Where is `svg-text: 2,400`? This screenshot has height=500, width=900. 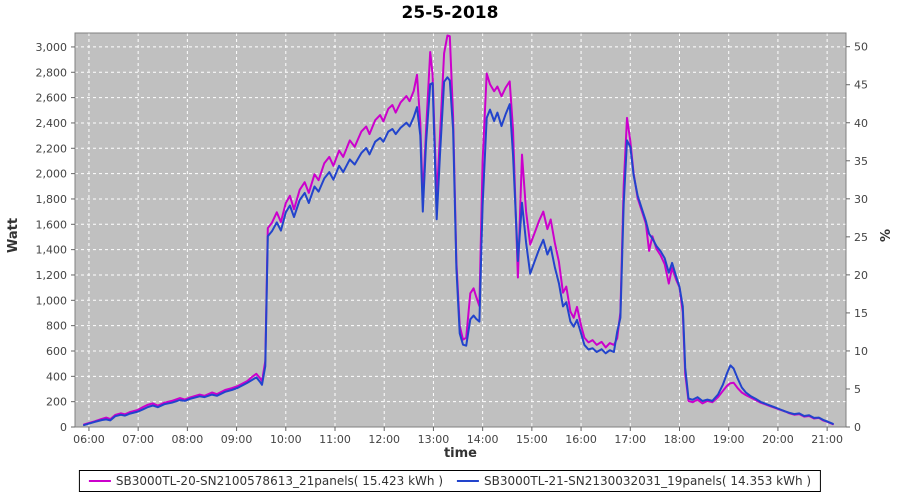
svg-text: 2,400 is located at coordinates (52, 123).